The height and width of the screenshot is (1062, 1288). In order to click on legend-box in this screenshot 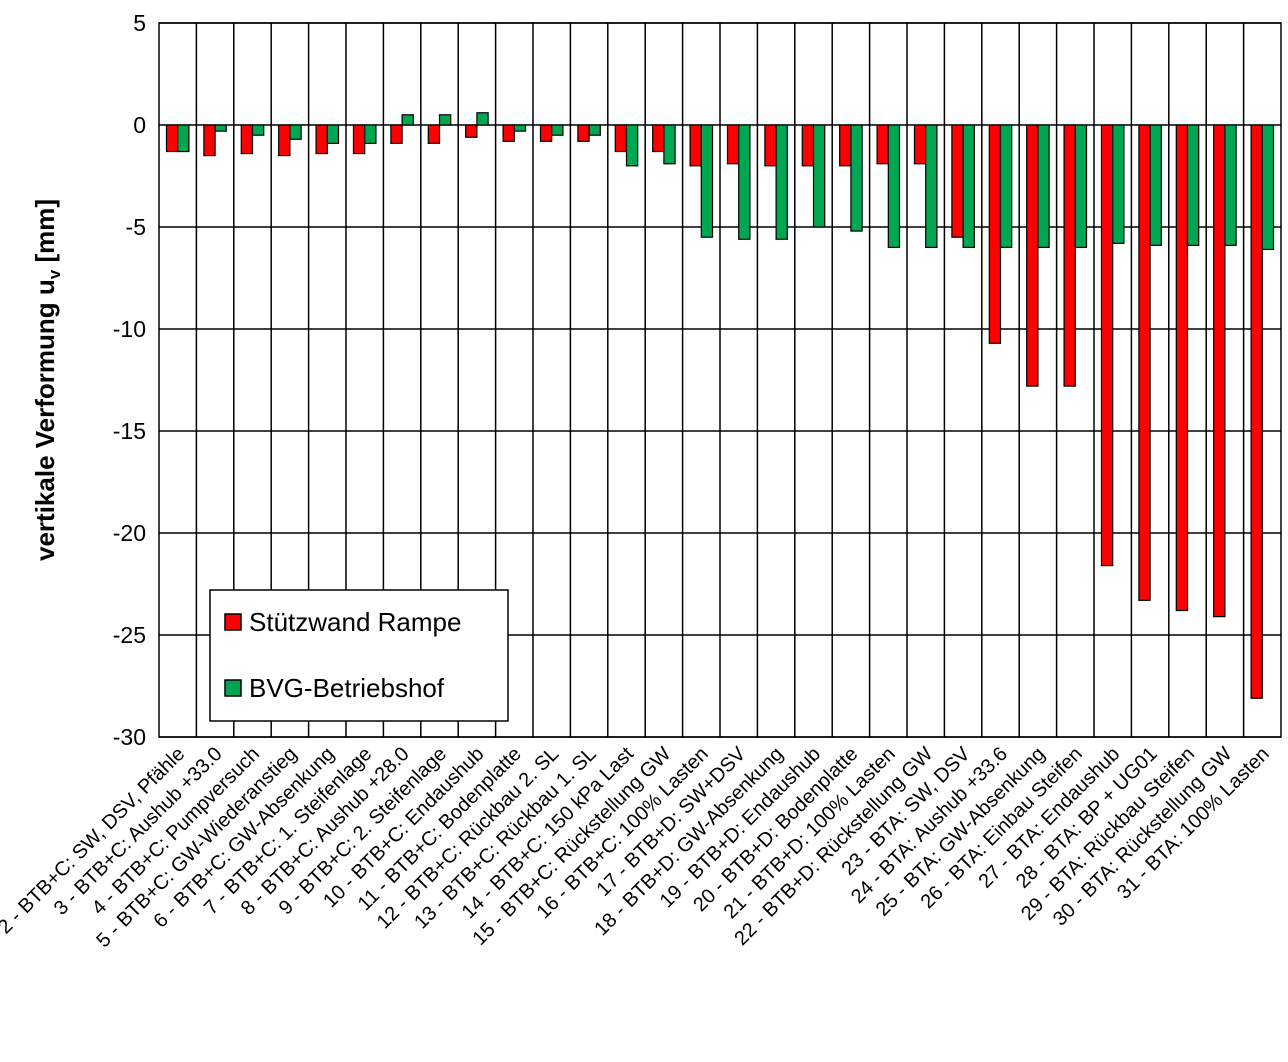, I will do `click(359, 655)`.